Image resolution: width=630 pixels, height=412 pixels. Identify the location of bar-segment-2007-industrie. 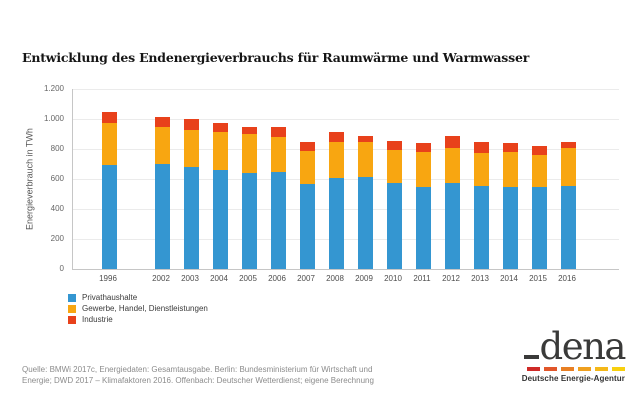
(307, 147).